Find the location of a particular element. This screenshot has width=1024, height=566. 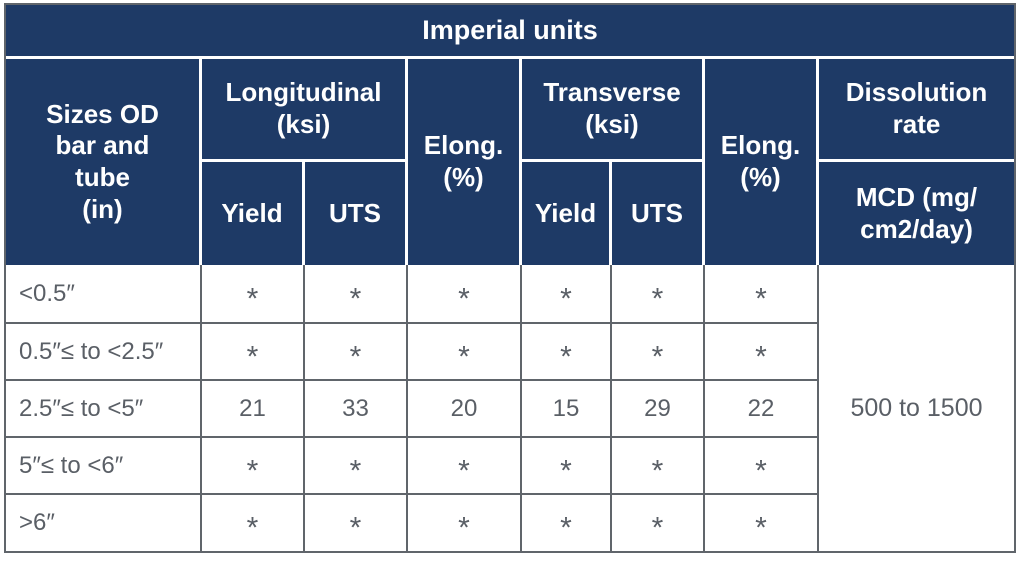

dissolution-value-cell: 500 to 1500 is located at coordinates (916, 408).